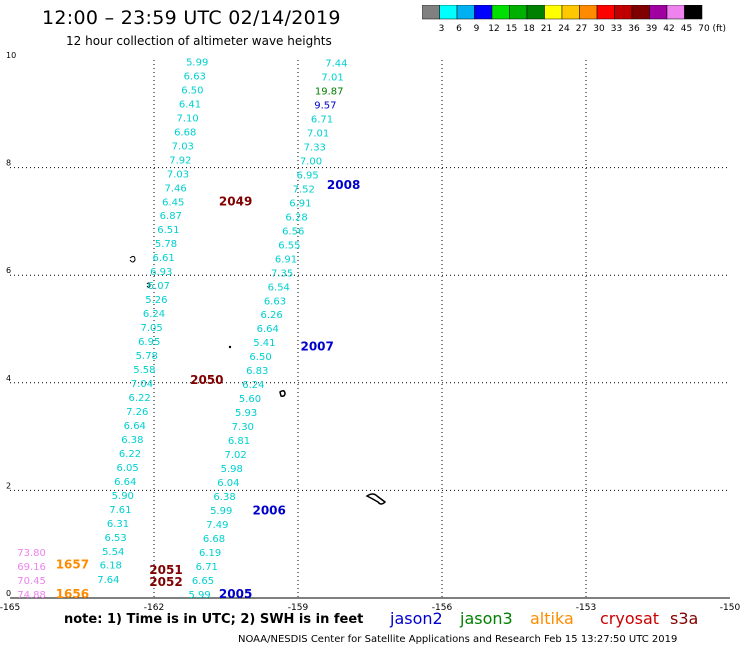  I want to click on scale-tick: 18, so click(529, 29).